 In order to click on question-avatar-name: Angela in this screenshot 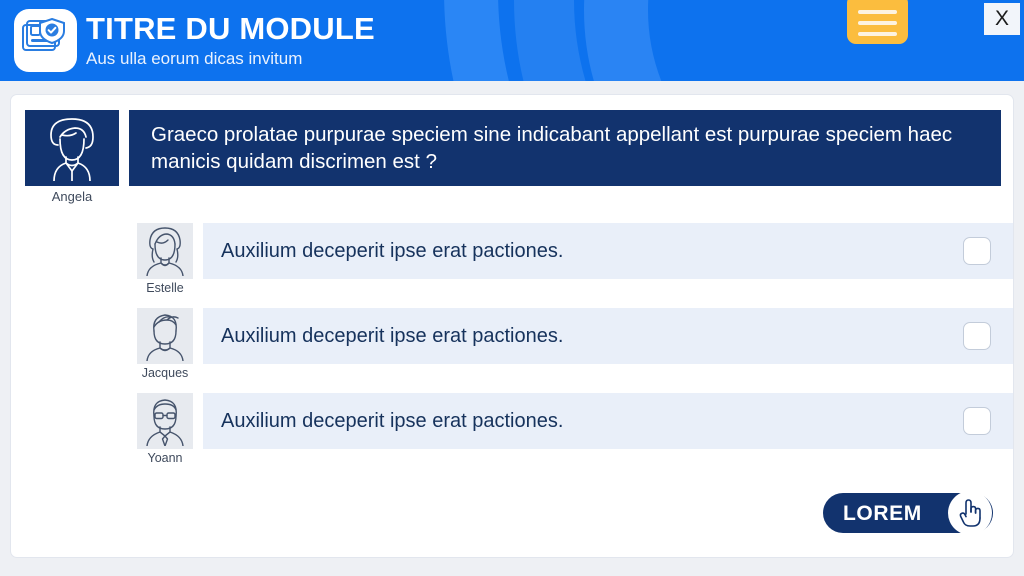, I will do `click(72, 196)`.